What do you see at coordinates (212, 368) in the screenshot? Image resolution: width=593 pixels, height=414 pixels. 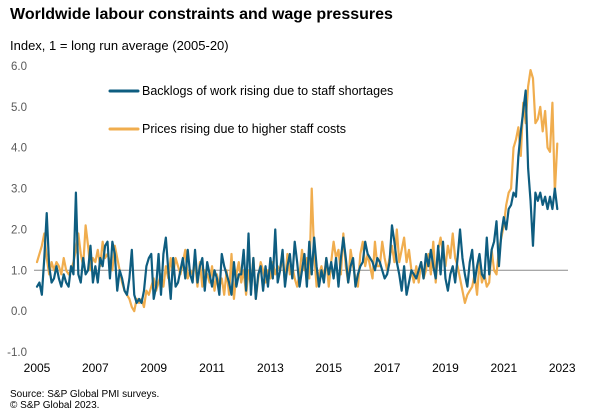 I see `x-tick-label: 2011` at bounding box center [212, 368].